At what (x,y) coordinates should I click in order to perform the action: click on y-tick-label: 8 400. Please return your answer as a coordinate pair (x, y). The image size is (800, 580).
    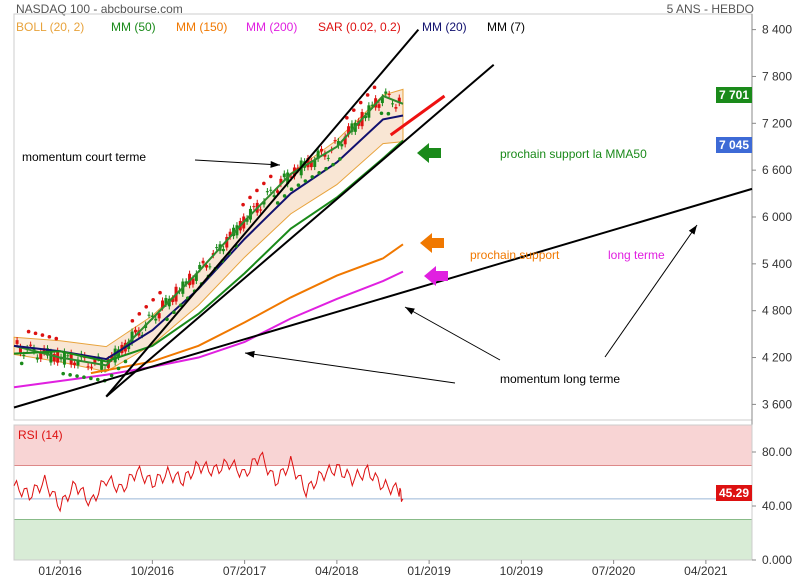
    Looking at the image, I should click on (777, 30).